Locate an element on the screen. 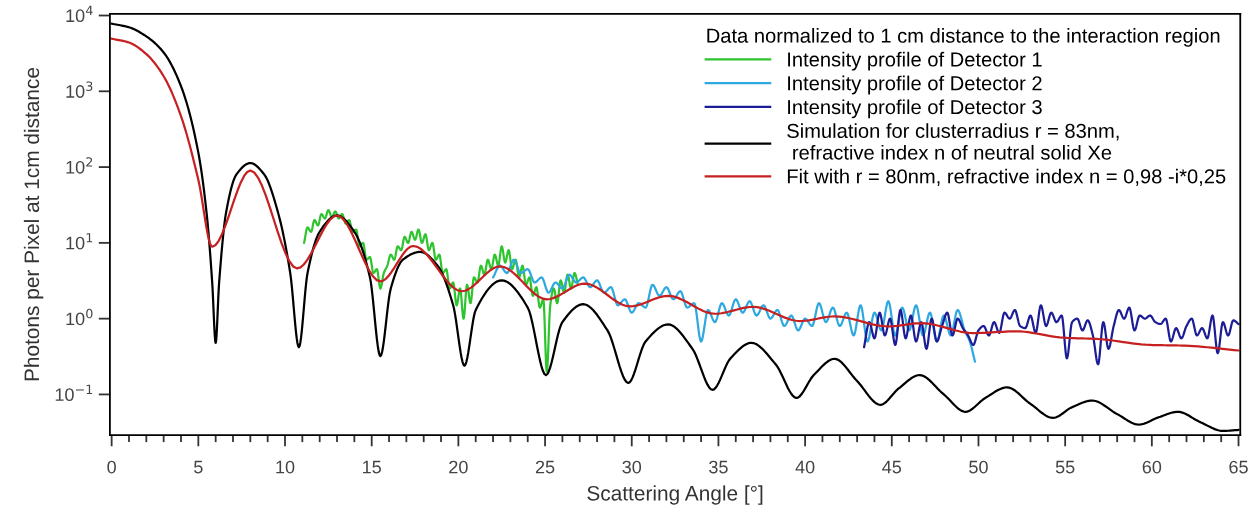 This screenshot has width=1249, height=515. legend-label: Intensity profile of Detector 2 is located at coordinates (915, 85).